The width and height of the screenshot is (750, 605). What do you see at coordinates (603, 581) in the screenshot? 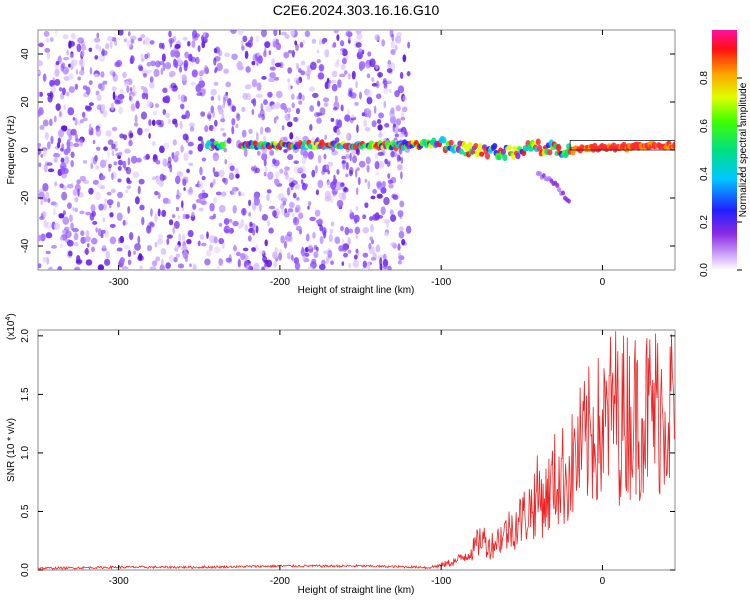
I see `x-tick-label: 0` at bounding box center [603, 581].